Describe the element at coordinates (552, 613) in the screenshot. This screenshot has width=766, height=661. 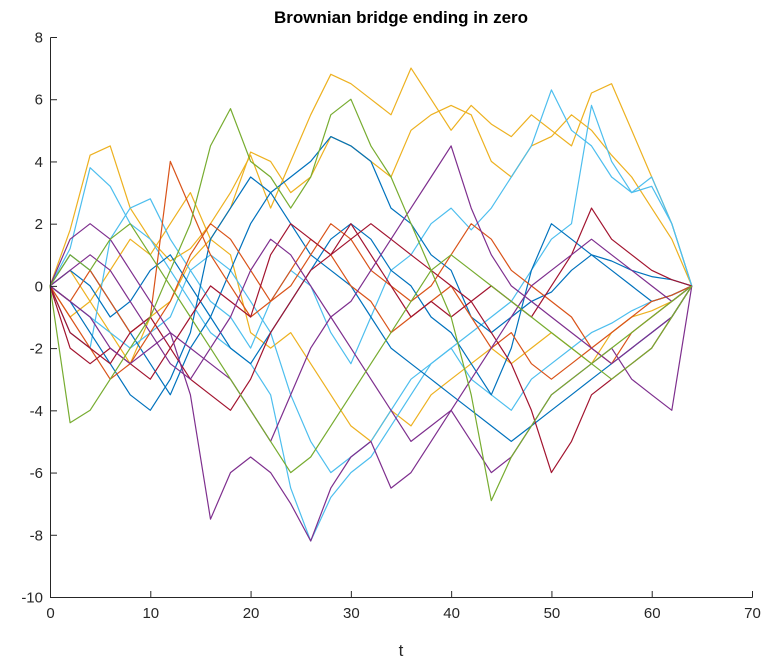
I see `x-tick-label: 50` at that location.